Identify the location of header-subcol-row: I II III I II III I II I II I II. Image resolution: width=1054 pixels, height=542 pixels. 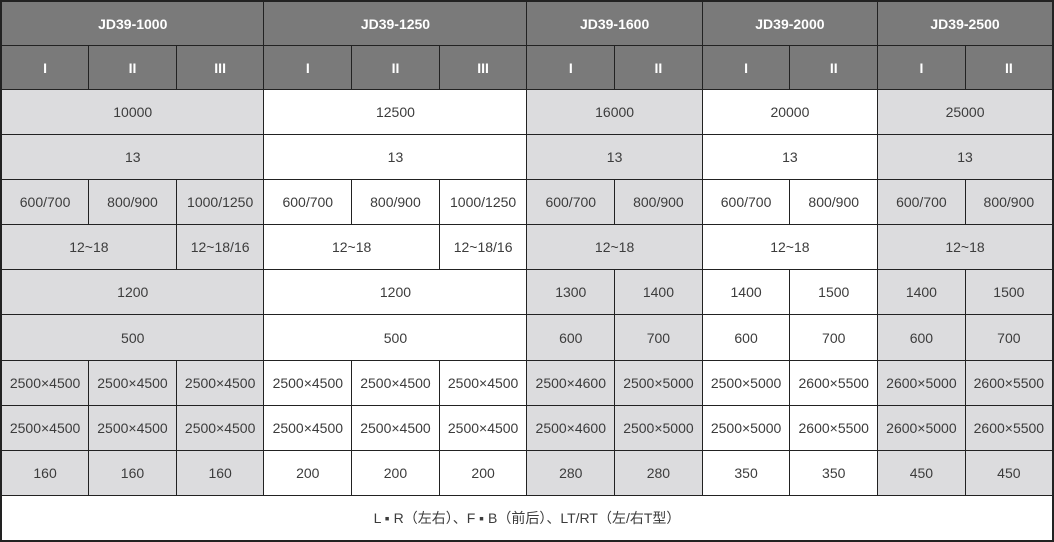
(527, 67).